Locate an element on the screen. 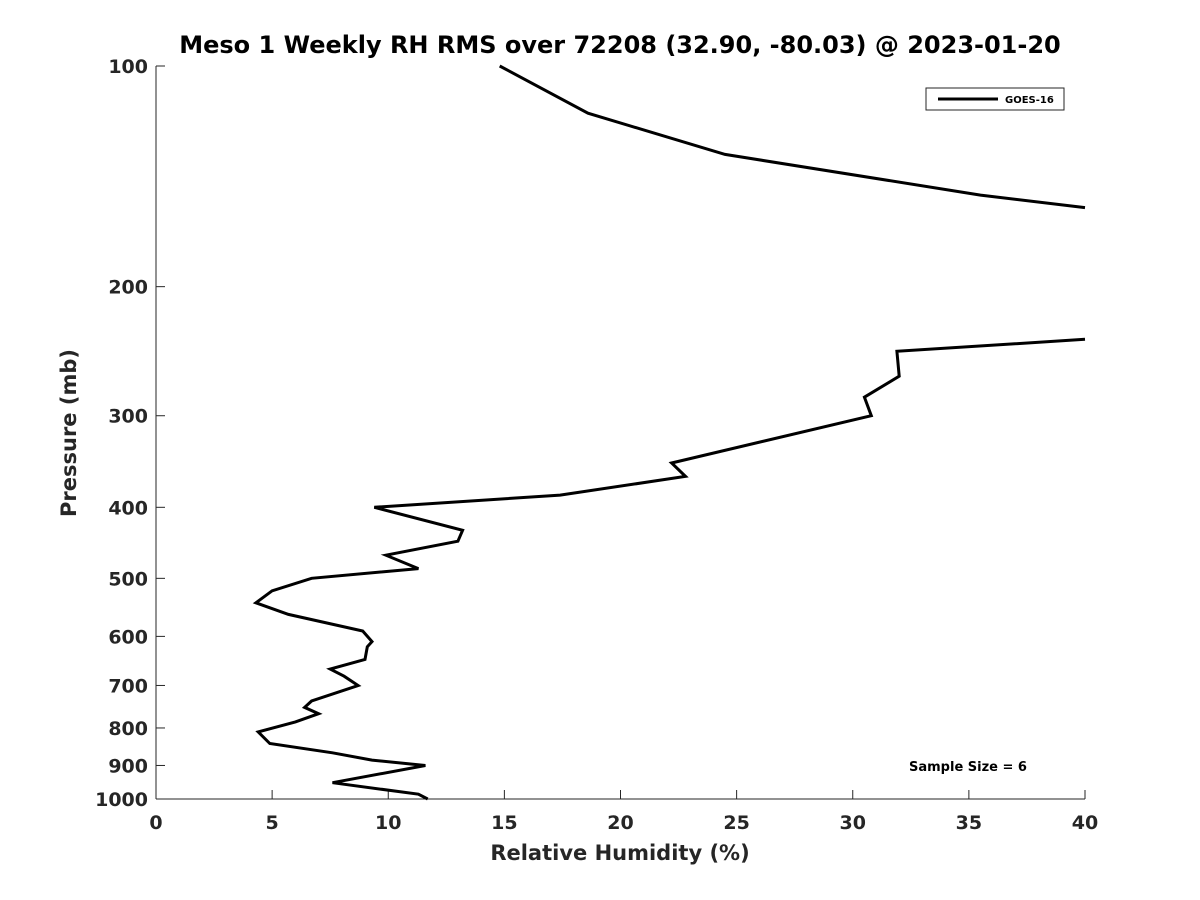 Image resolution: width=1200 pixels, height=900 pixels. y-tick-label: 500 is located at coordinates (128, 579).